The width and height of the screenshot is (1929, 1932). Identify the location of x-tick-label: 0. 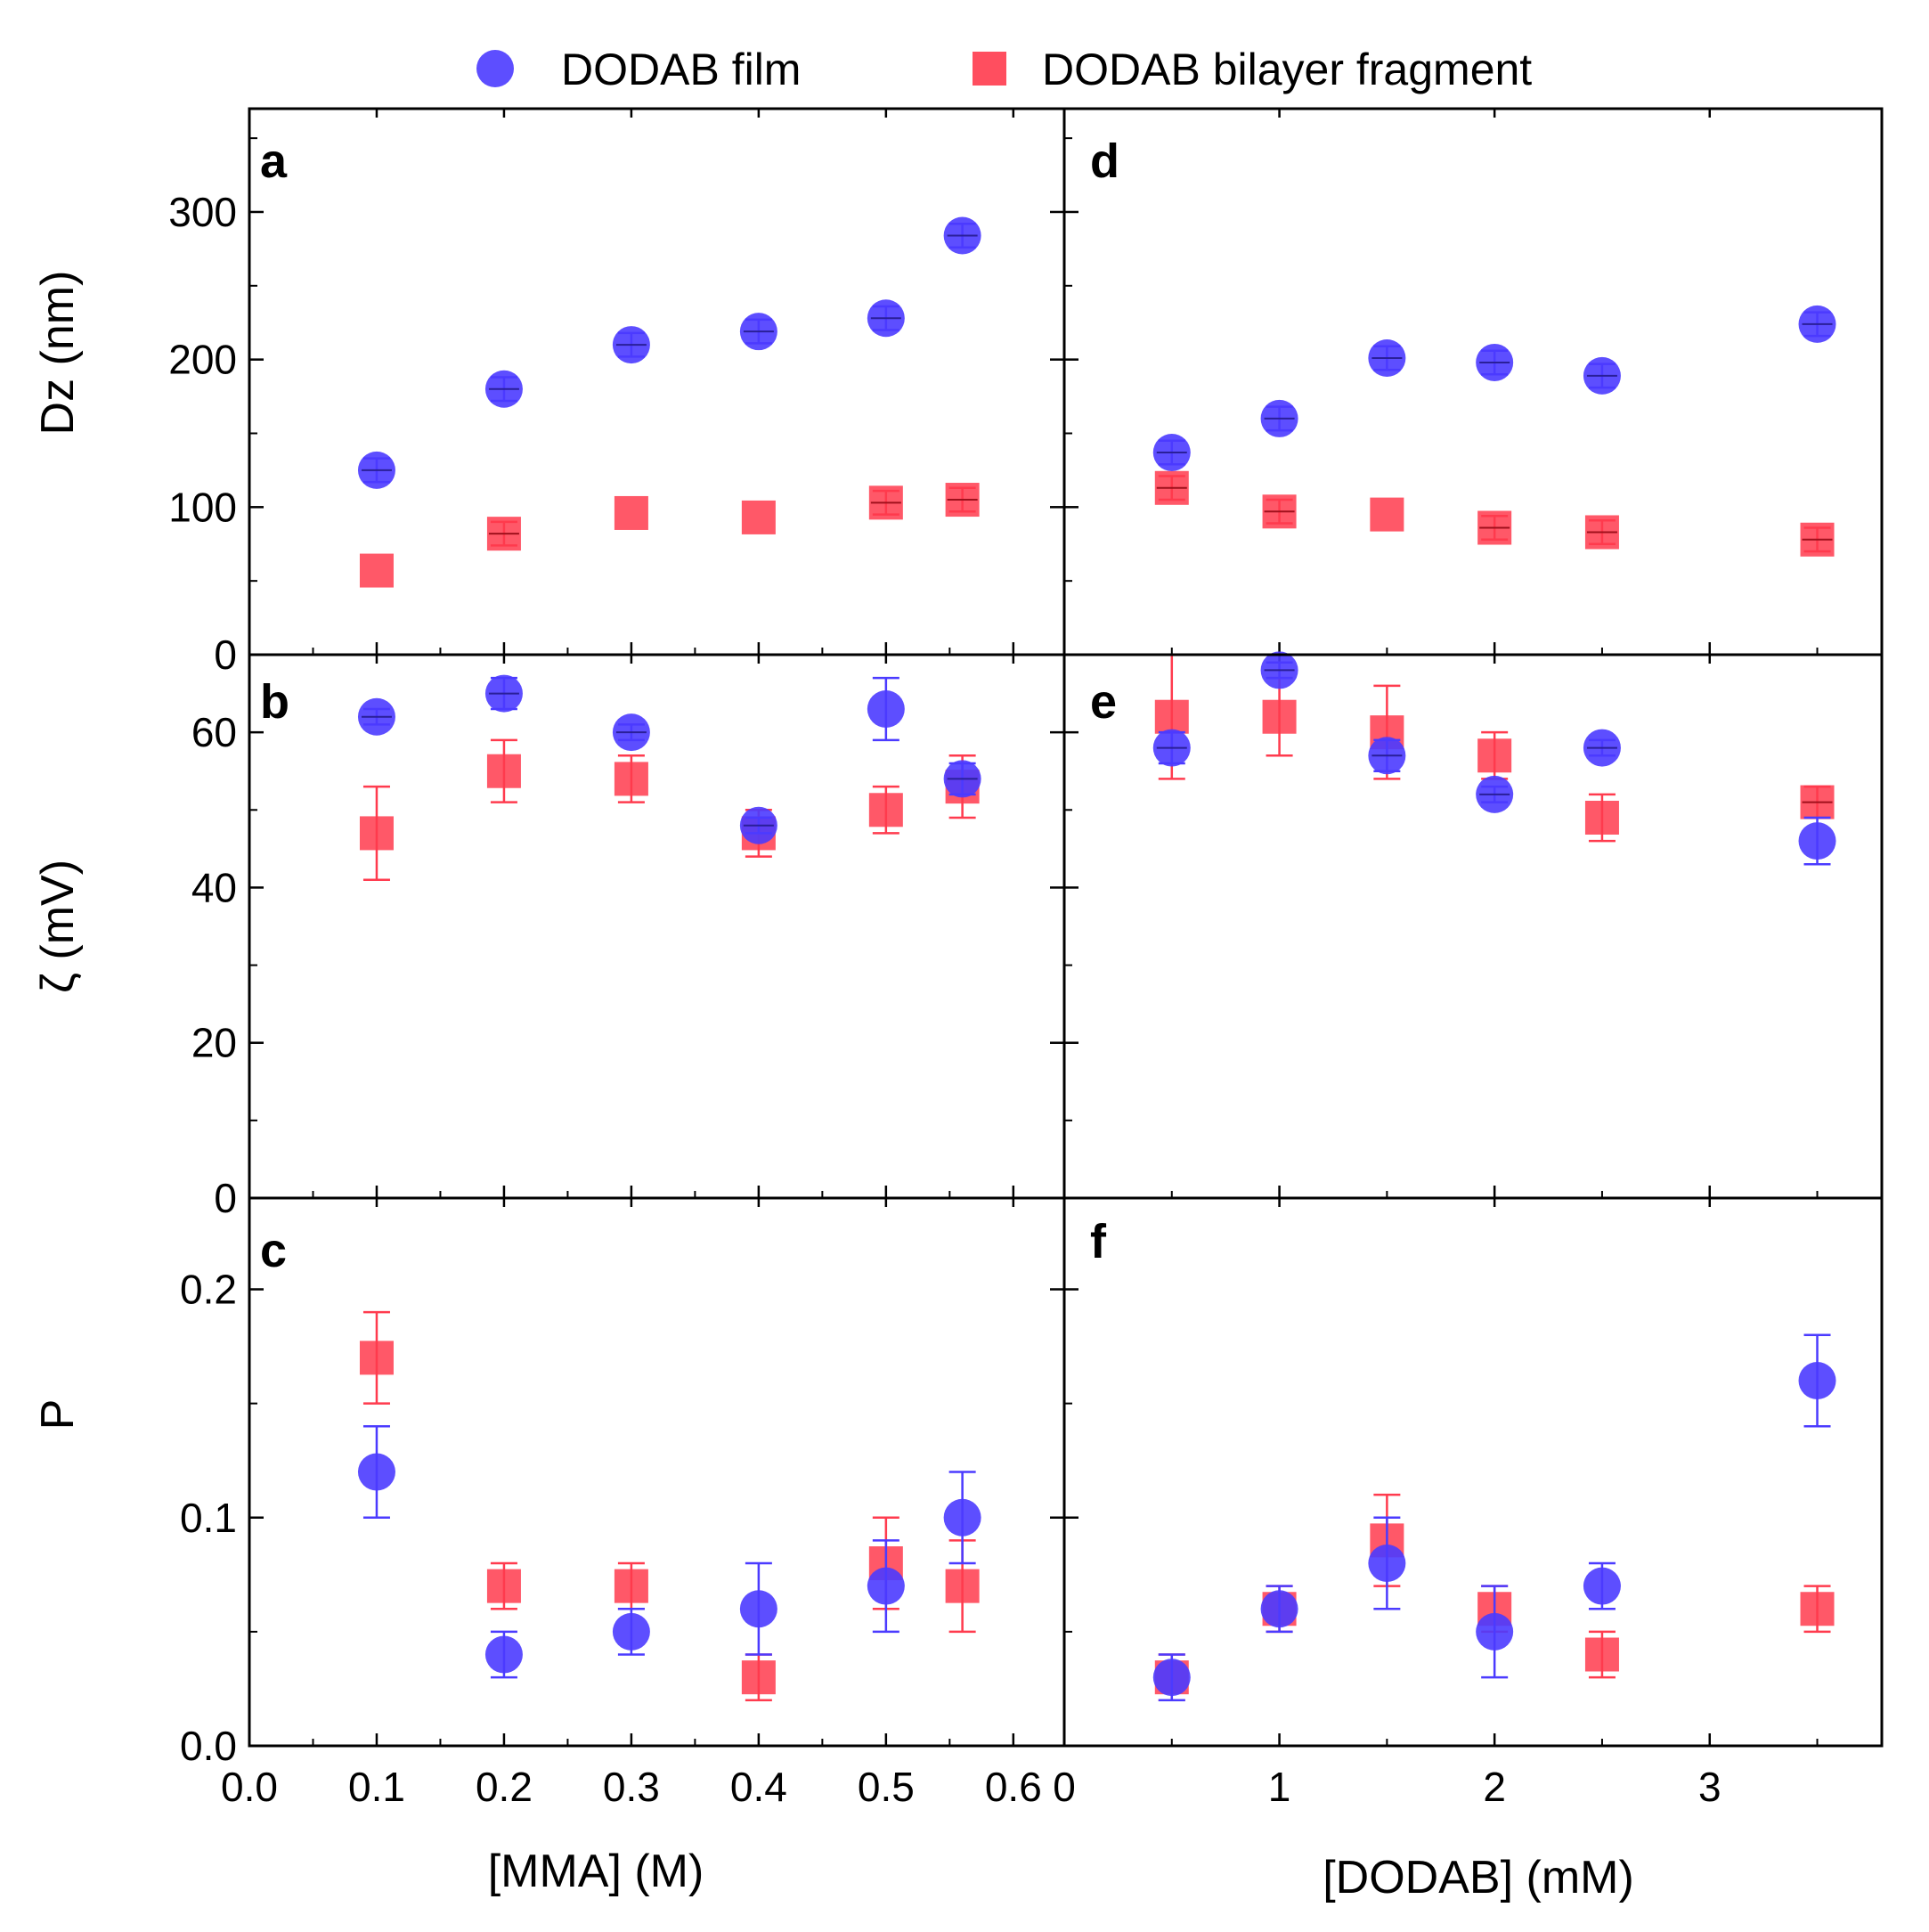
(1064, 1787).